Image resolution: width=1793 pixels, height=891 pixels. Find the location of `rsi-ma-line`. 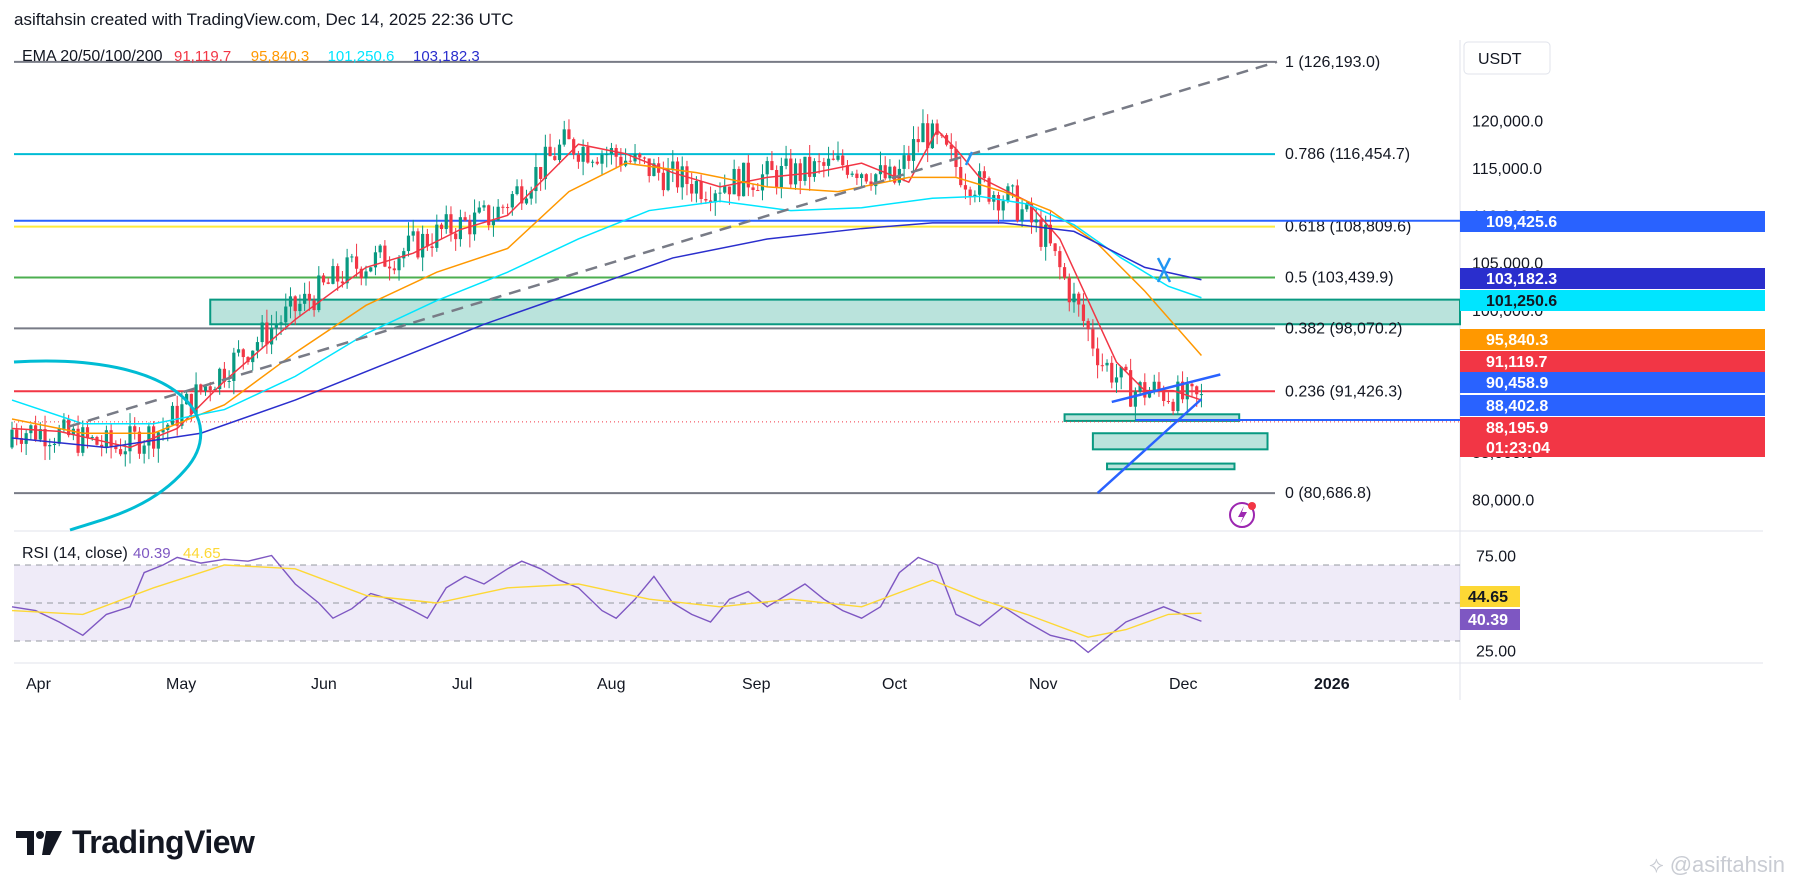

rsi-ma-line is located at coordinates (606, 601).